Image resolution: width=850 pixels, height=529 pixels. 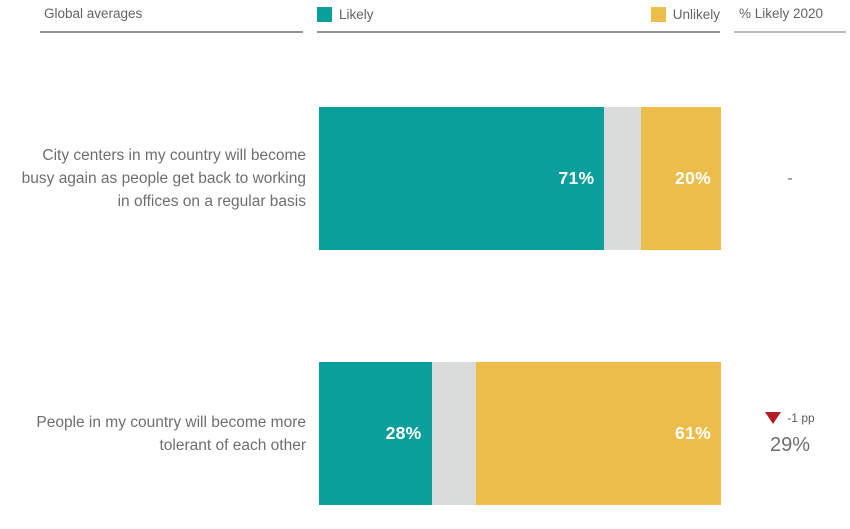 What do you see at coordinates (658, 14) in the screenshot?
I see `unlikely-swatch-icon` at bounding box center [658, 14].